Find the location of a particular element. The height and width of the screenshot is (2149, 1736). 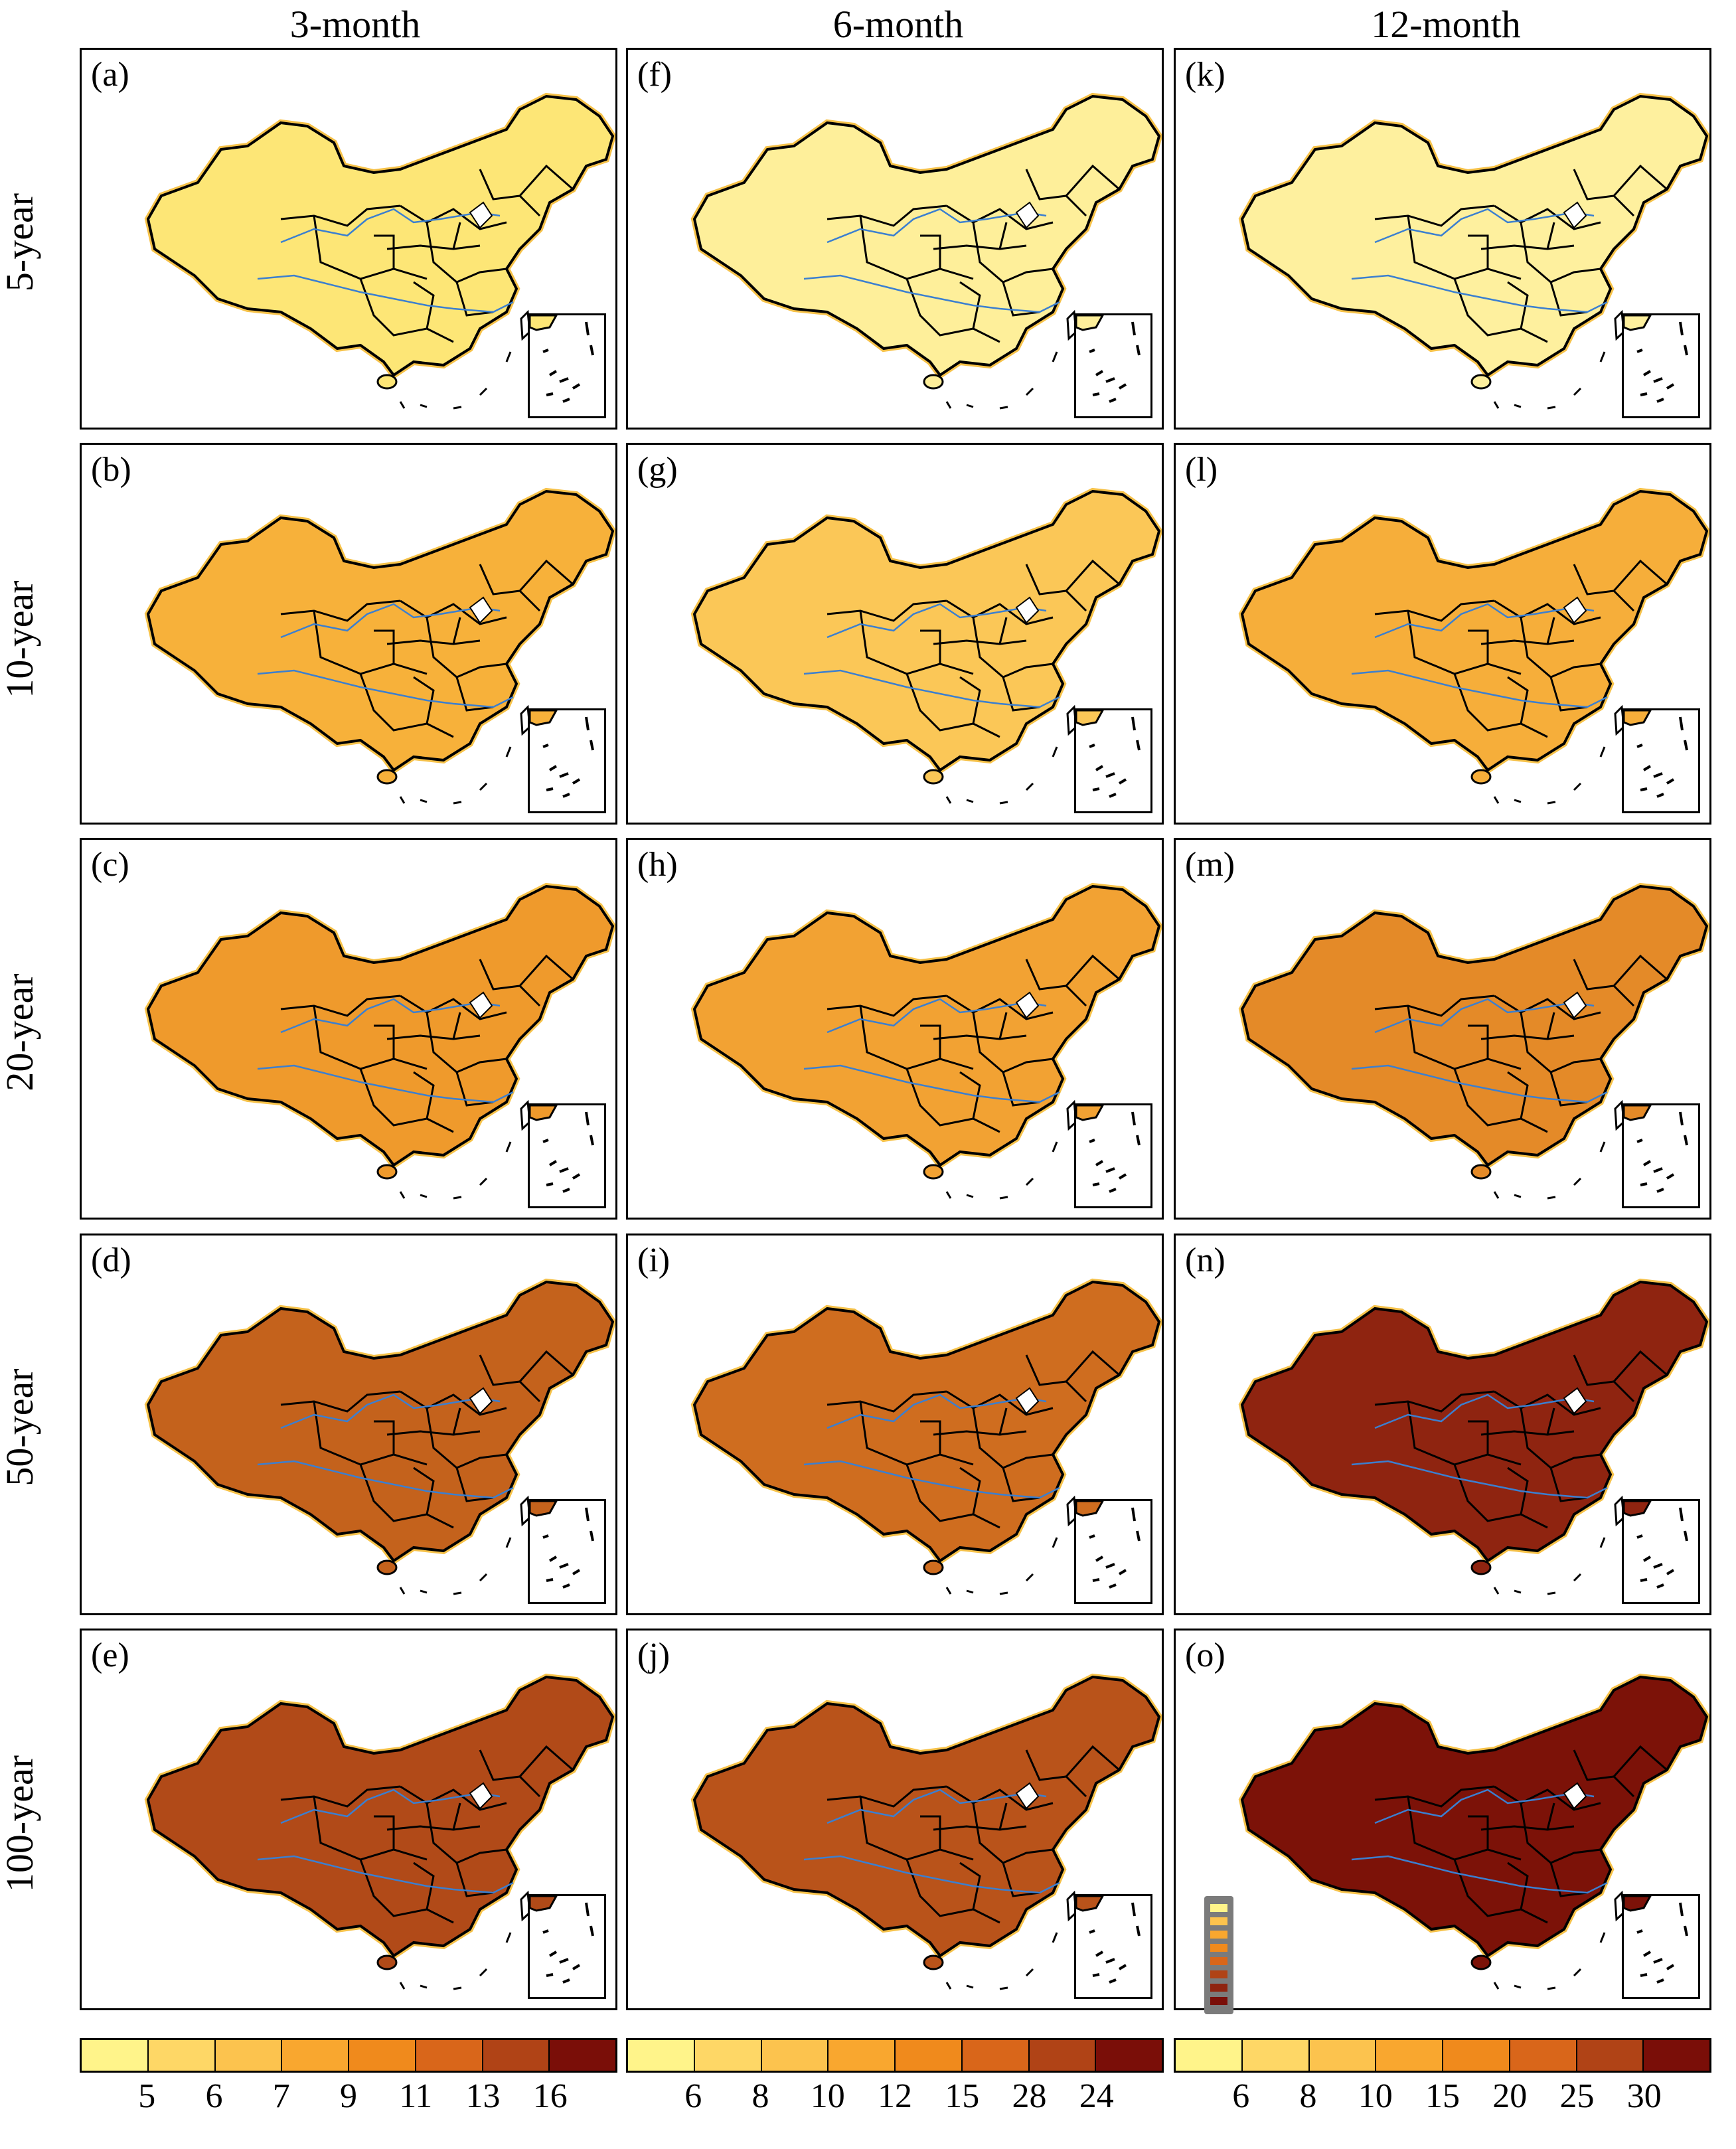

panel-label: (d) is located at coordinates (111, 1260).